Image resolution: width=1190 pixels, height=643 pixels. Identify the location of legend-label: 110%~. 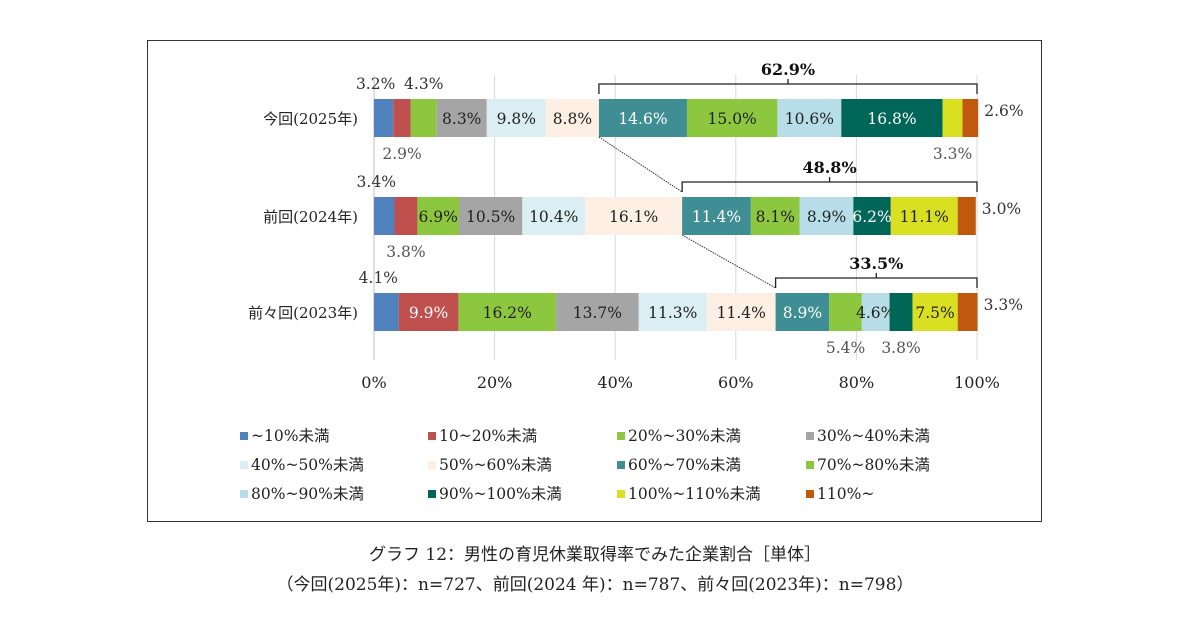
(845, 494).